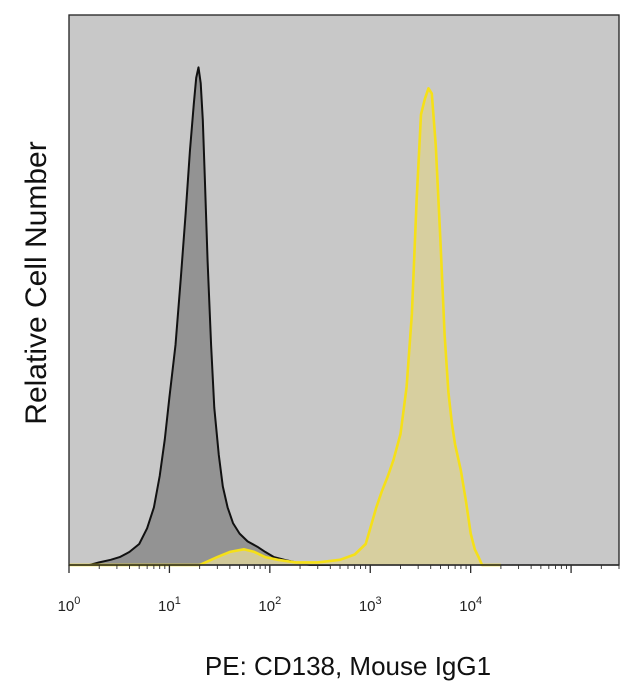  What do you see at coordinates (169, 605) in the screenshot?
I see `x-tick-label: 10¹` at bounding box center [169, 605].